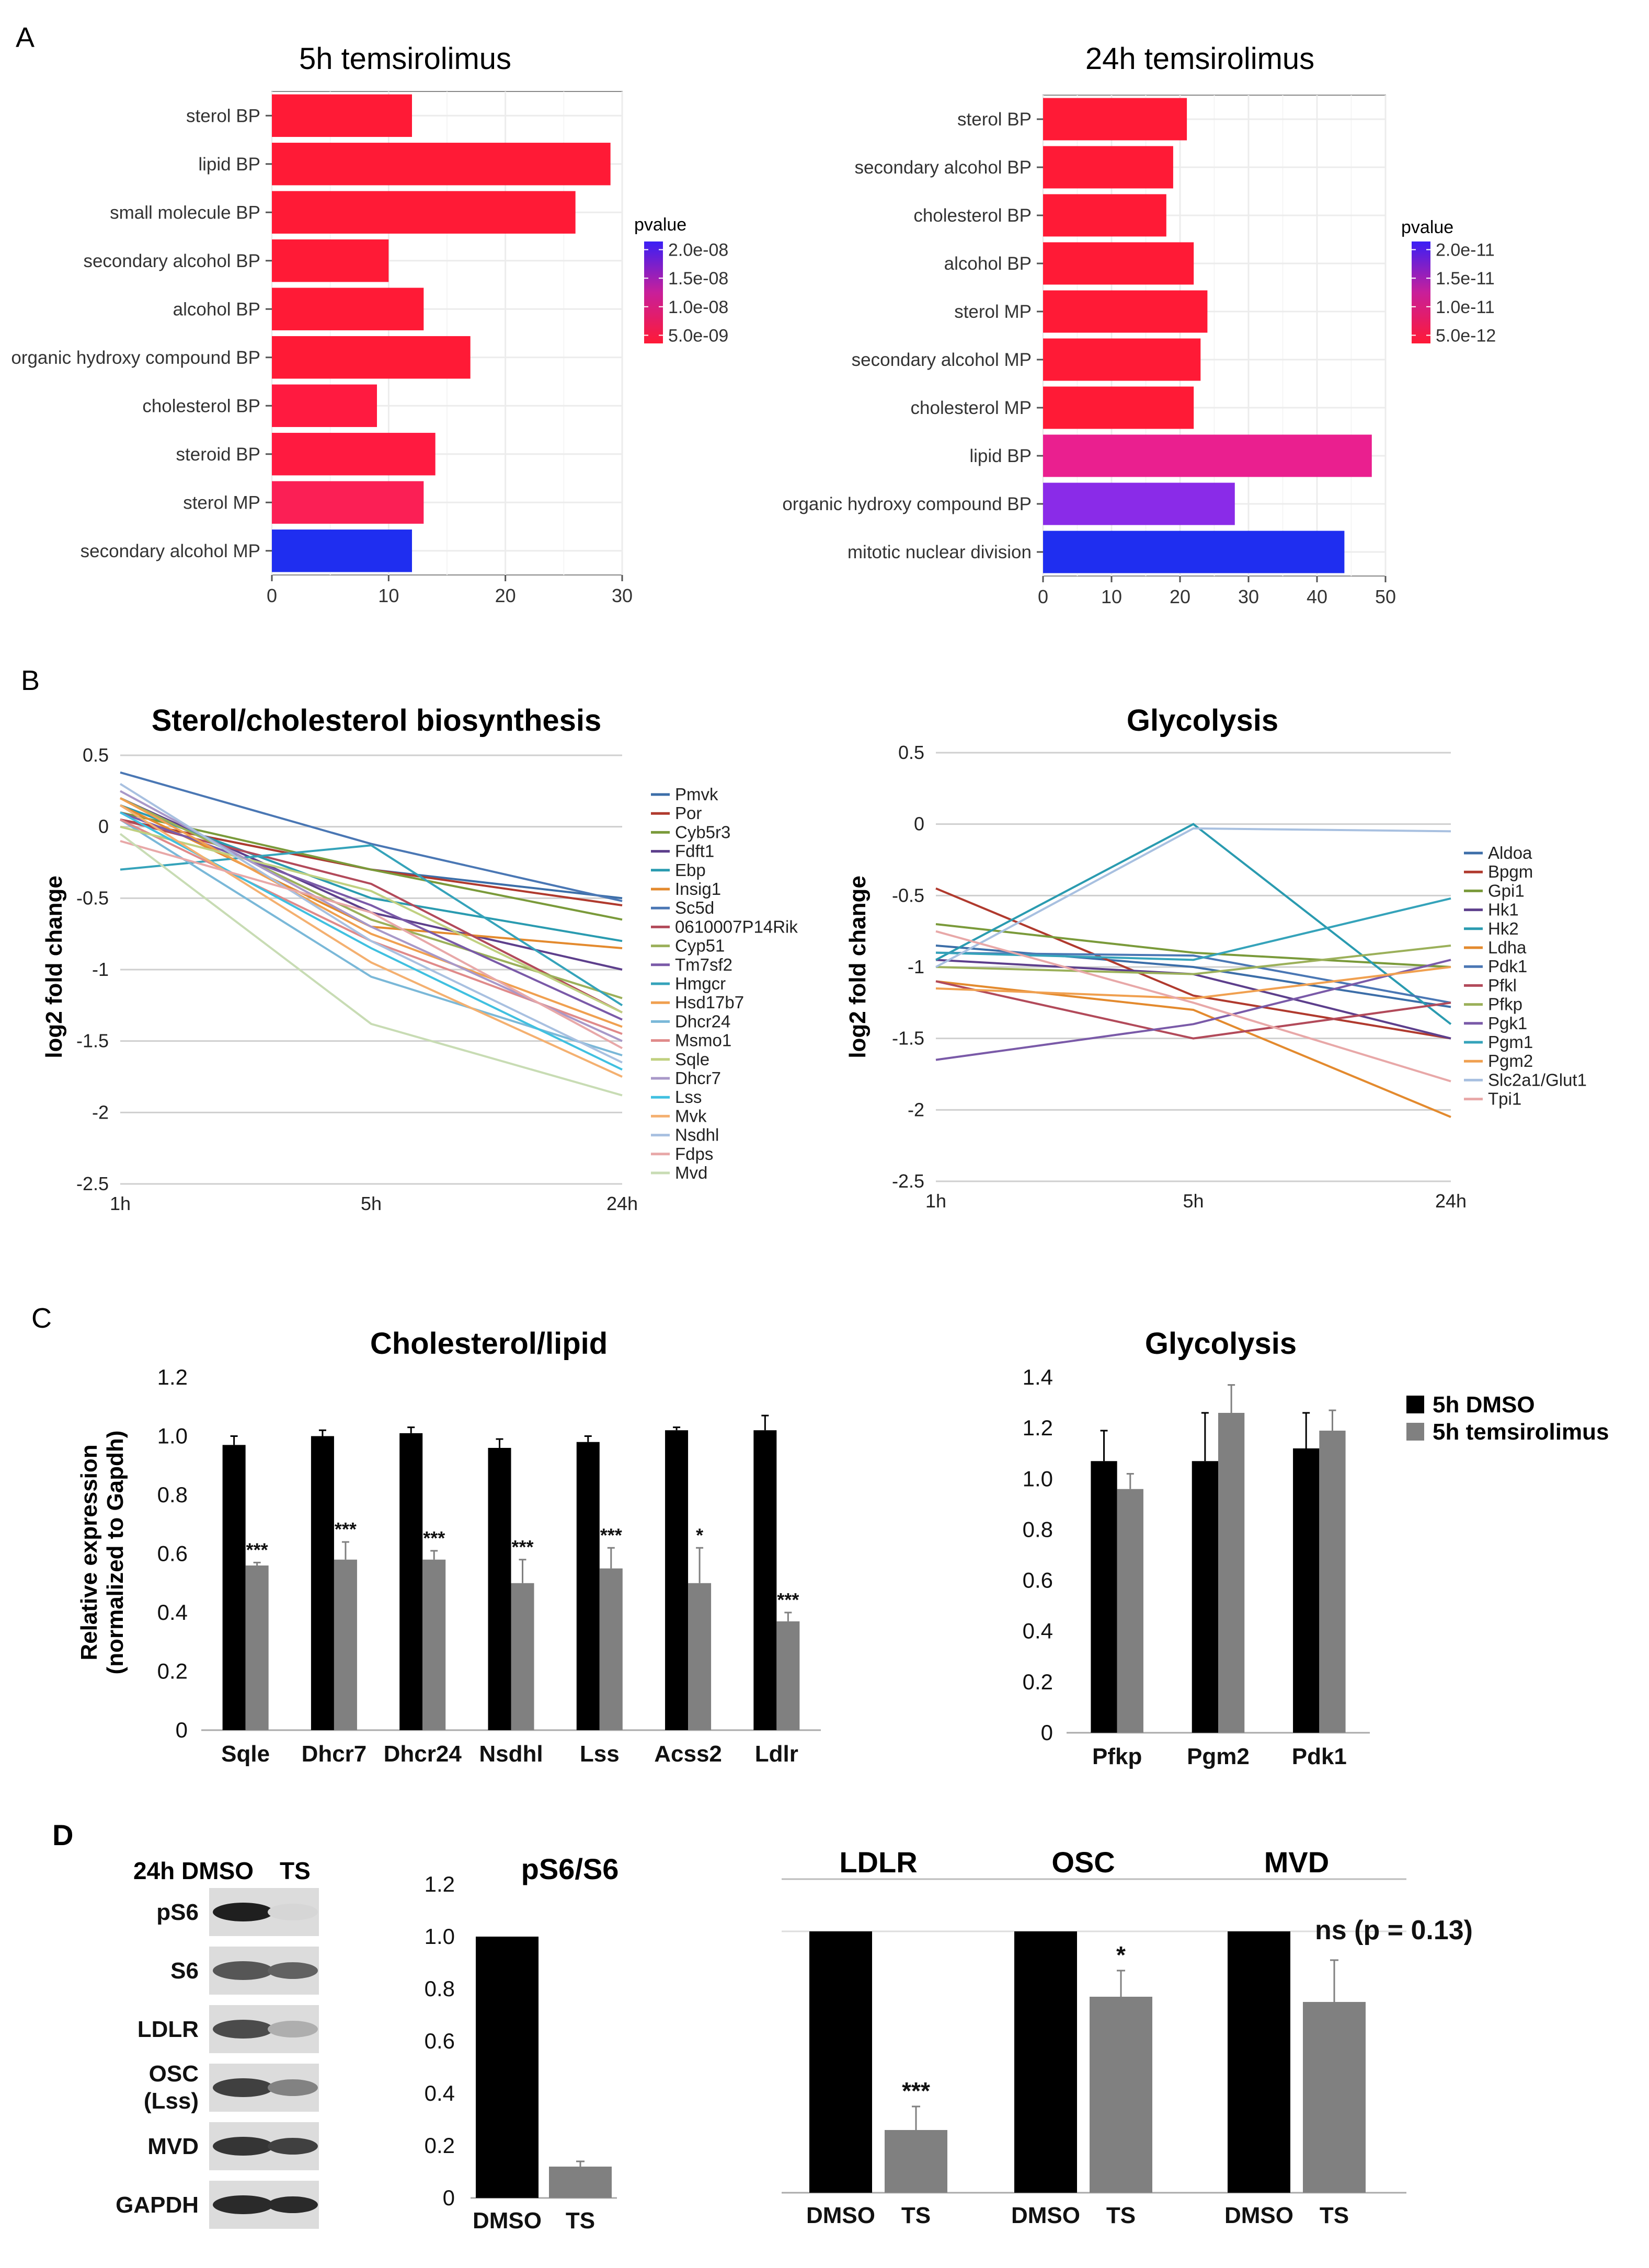 Image resolution: width=1649 pixels, height=2268 pixels. What do you see at coordinates (1510, 1042) in the screenshot?
I see `legend-label-pgm1: Pgm1` at bounding box center [1510, 1042].